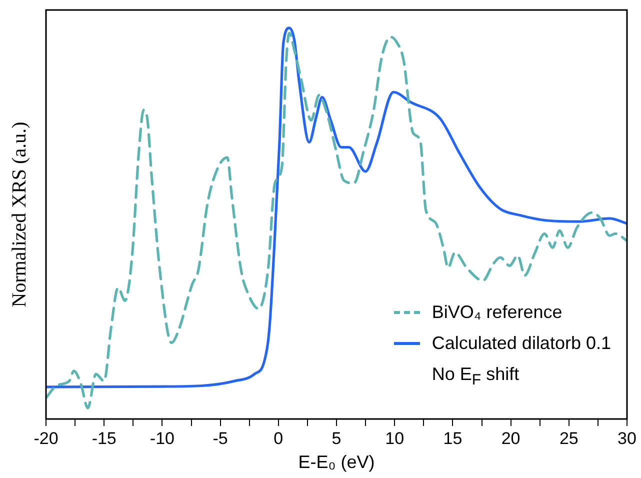  I want to click on y-axis-title: Normalized XRS (a.u.), so click(19, 215).